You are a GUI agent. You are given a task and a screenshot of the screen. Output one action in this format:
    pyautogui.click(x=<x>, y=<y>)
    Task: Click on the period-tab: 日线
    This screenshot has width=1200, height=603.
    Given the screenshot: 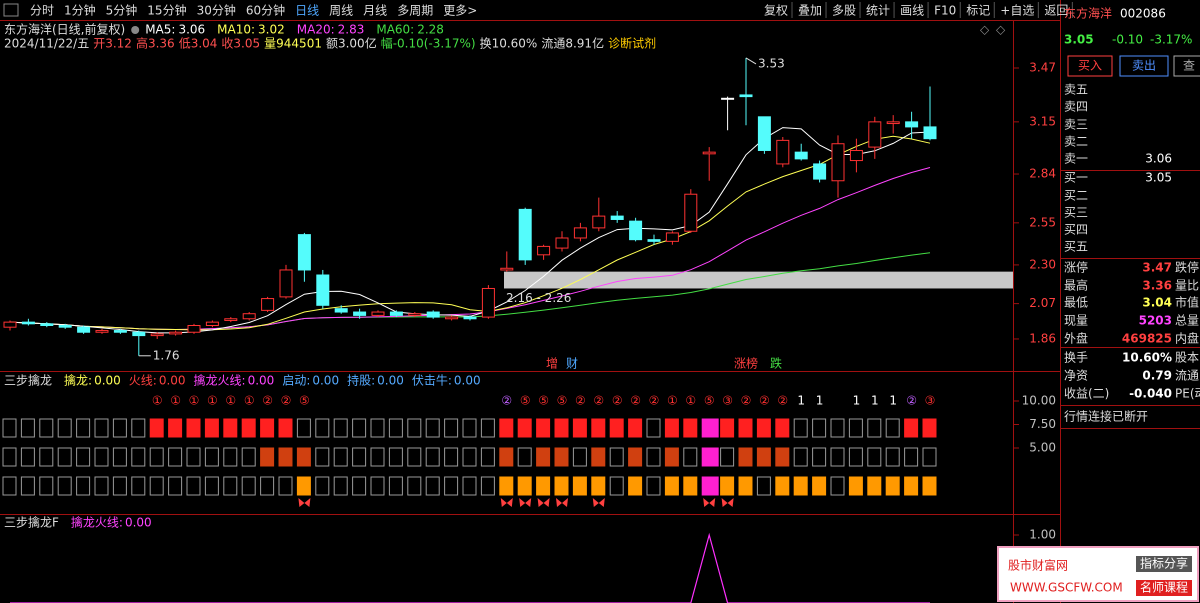 What is the action you would take?
    pyautogui.click(x=307, y=11)
    